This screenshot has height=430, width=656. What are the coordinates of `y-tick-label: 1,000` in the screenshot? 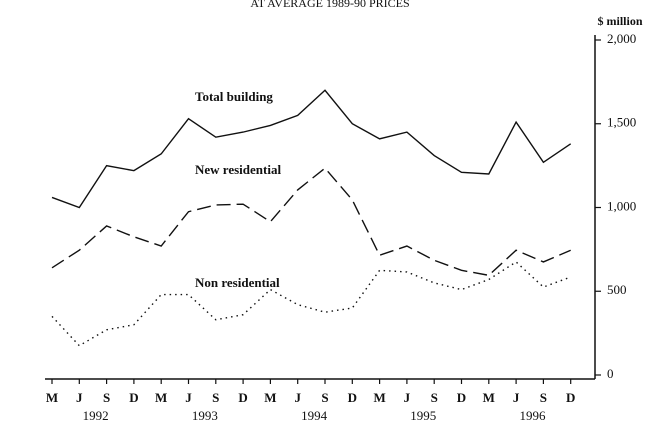 It's located at (621, 205).